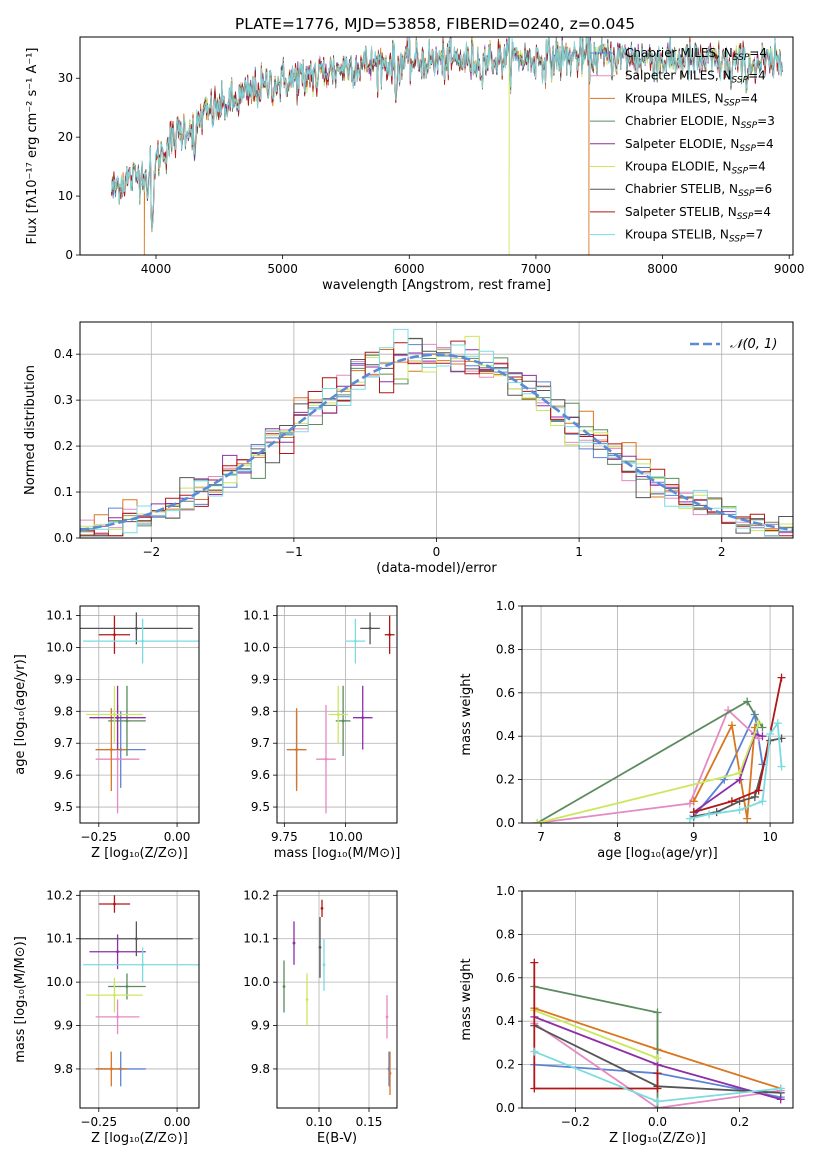 The height and width of the screenshot is (1170, 819). I want to click on errorbar-kroupa_elodie, so click(114, 714).